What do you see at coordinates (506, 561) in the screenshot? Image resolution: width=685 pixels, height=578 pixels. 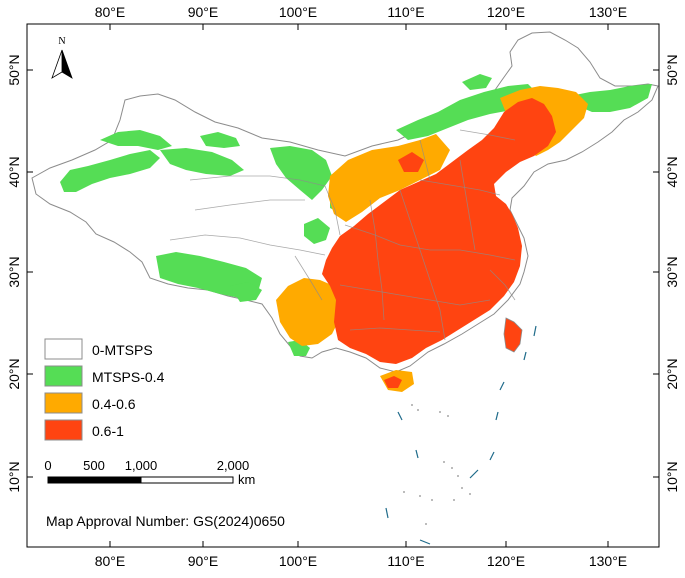 I see `bottom-tick-label: 120°E` at bounding box center [506, 561].